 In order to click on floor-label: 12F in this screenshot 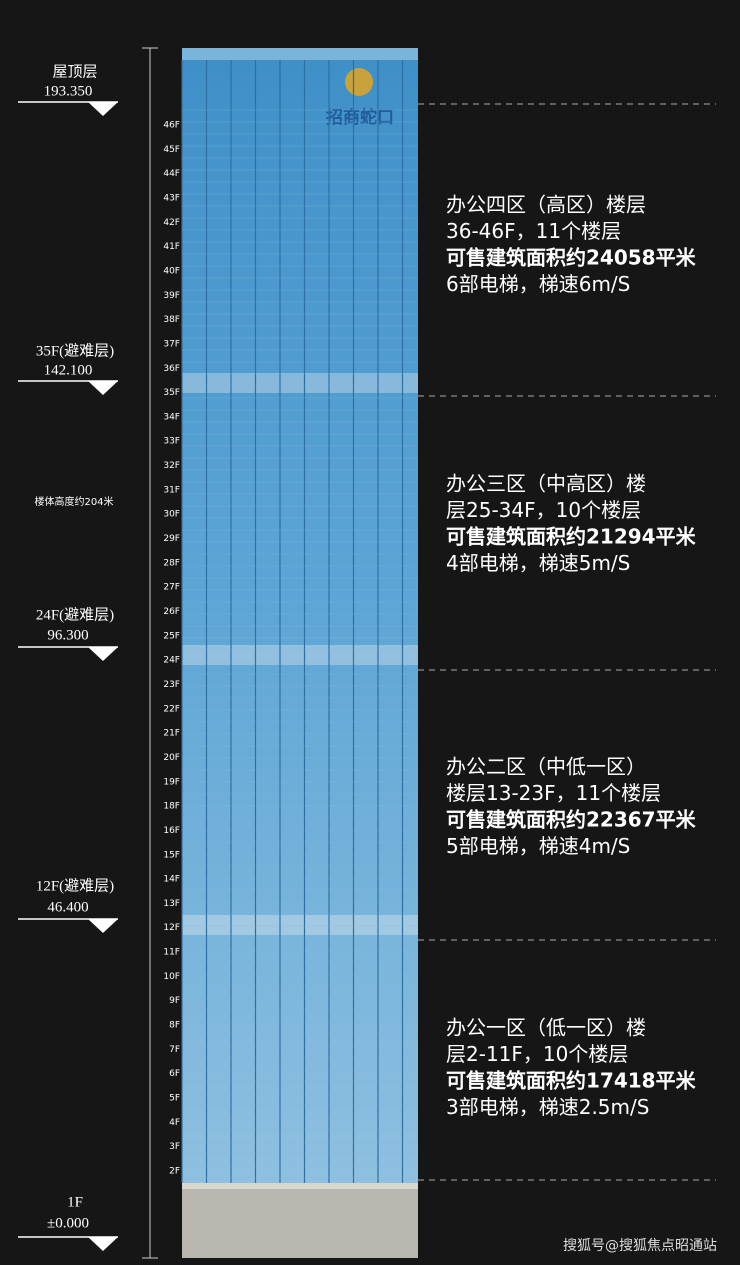, I will do `click(171, 928)`.